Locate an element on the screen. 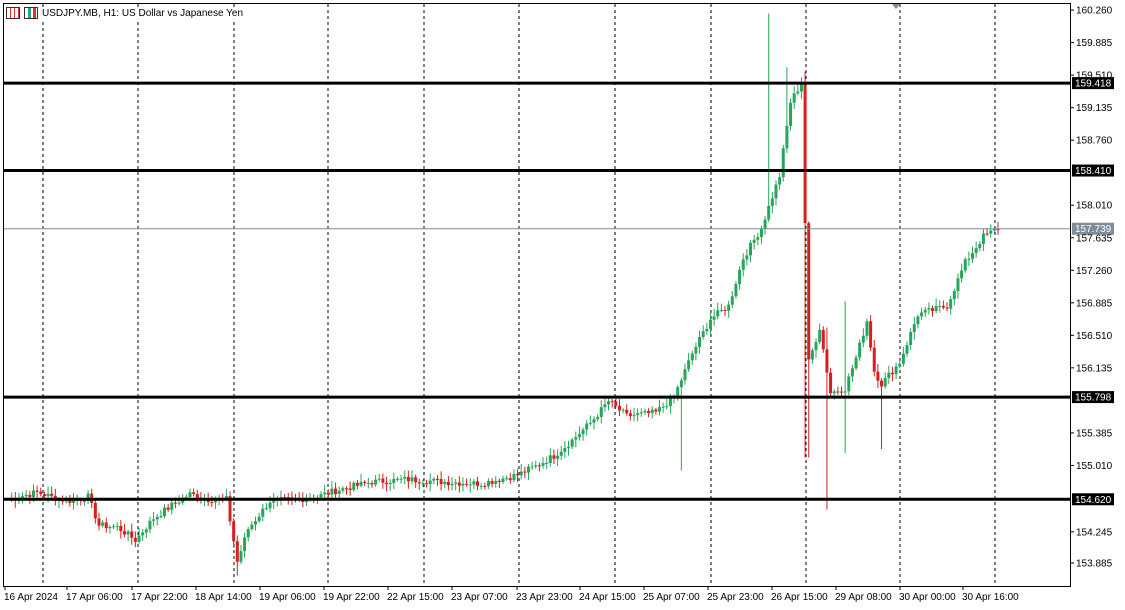 The width and height of the screenshot is (1125, 610). level-price-label: 158.410 is located at coordinates (1093, 171).